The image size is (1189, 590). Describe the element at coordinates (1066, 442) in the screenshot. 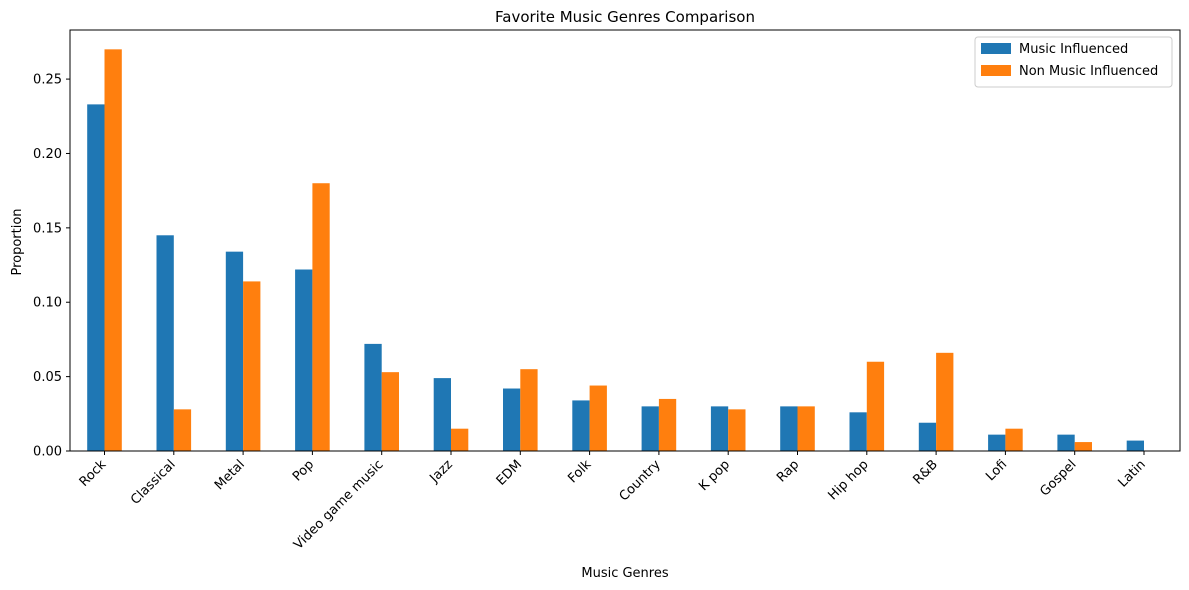

I see `bar-music-influenced-gospel` at that location.